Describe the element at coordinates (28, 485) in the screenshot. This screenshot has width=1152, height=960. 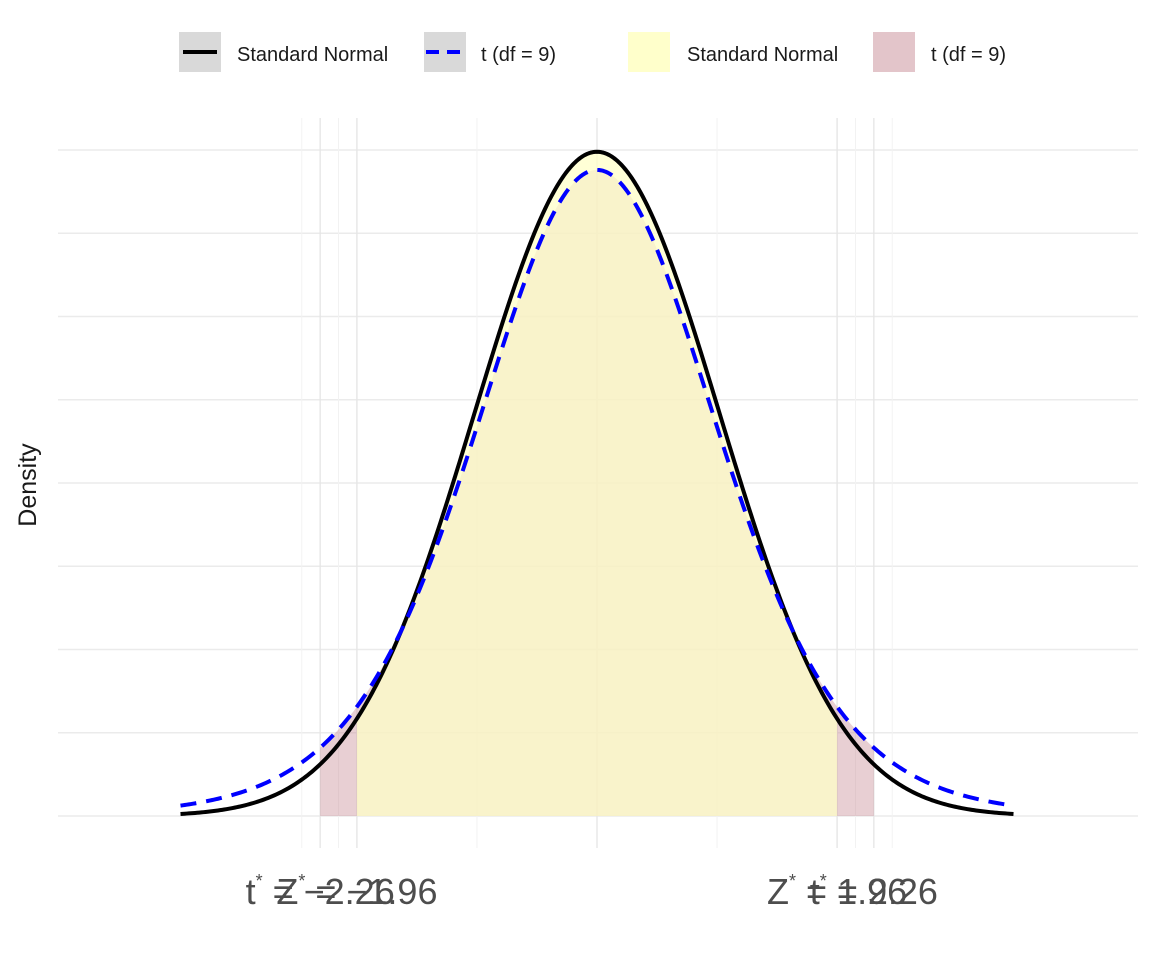
I see `y-axis-label: Density` at that location.